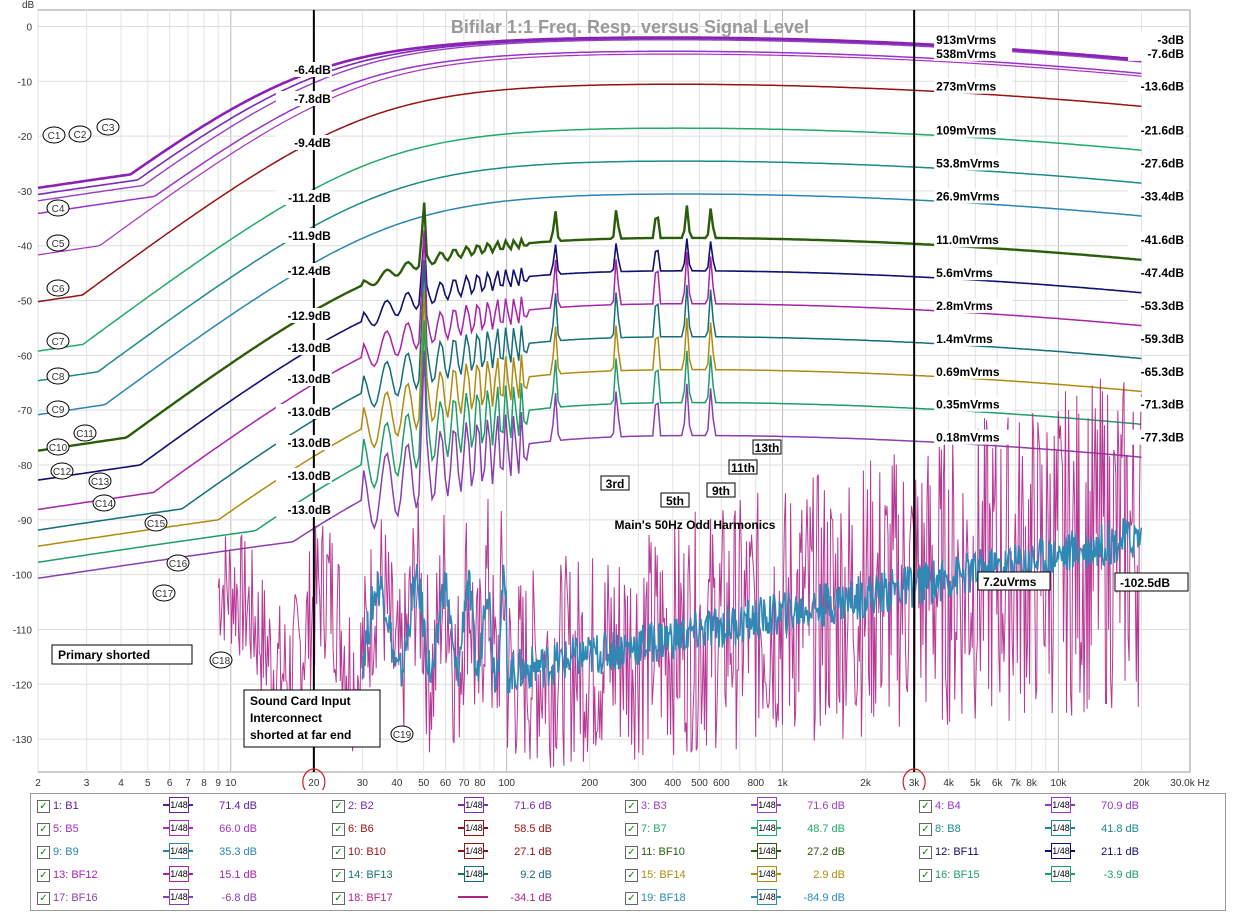  What do you see at coordinates (300, 735) in the screenshot?
I see `sound-card-label: shorted at far end` at bounding box center [300, 735].